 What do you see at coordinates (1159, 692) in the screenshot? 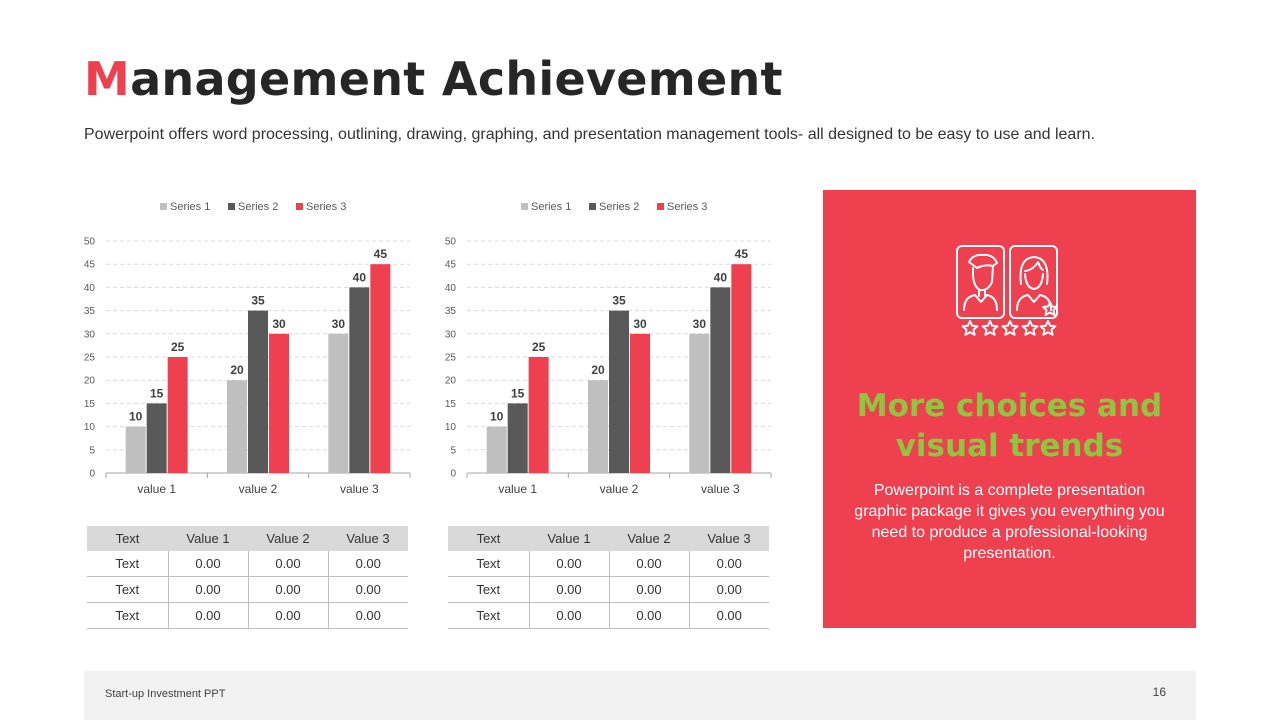
I see `page-number: 16` at bounding box center [1159, 692].